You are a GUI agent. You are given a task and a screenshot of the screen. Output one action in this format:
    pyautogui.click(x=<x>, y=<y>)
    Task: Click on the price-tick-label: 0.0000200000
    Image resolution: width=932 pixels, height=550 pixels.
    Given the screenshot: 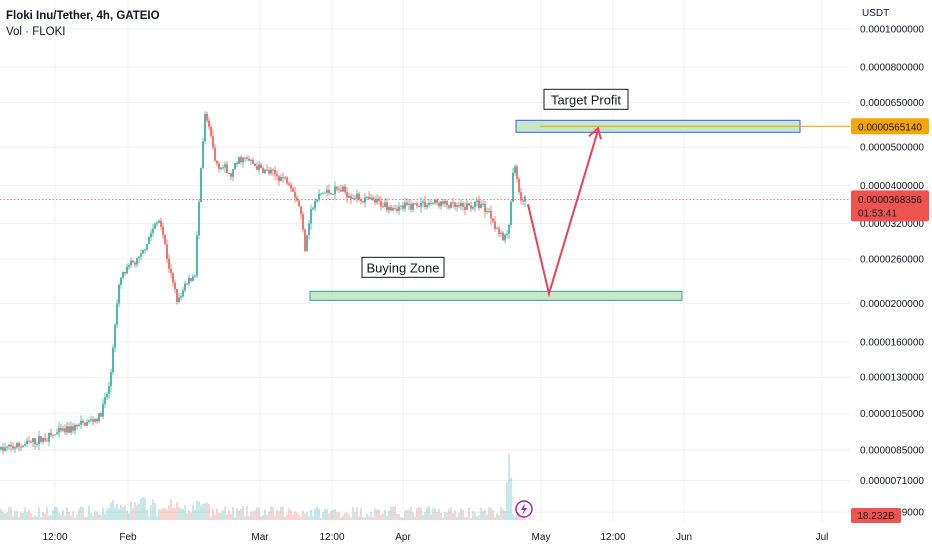 What is the action you would take?
    pyautogui.click(x=892, y=304)
    